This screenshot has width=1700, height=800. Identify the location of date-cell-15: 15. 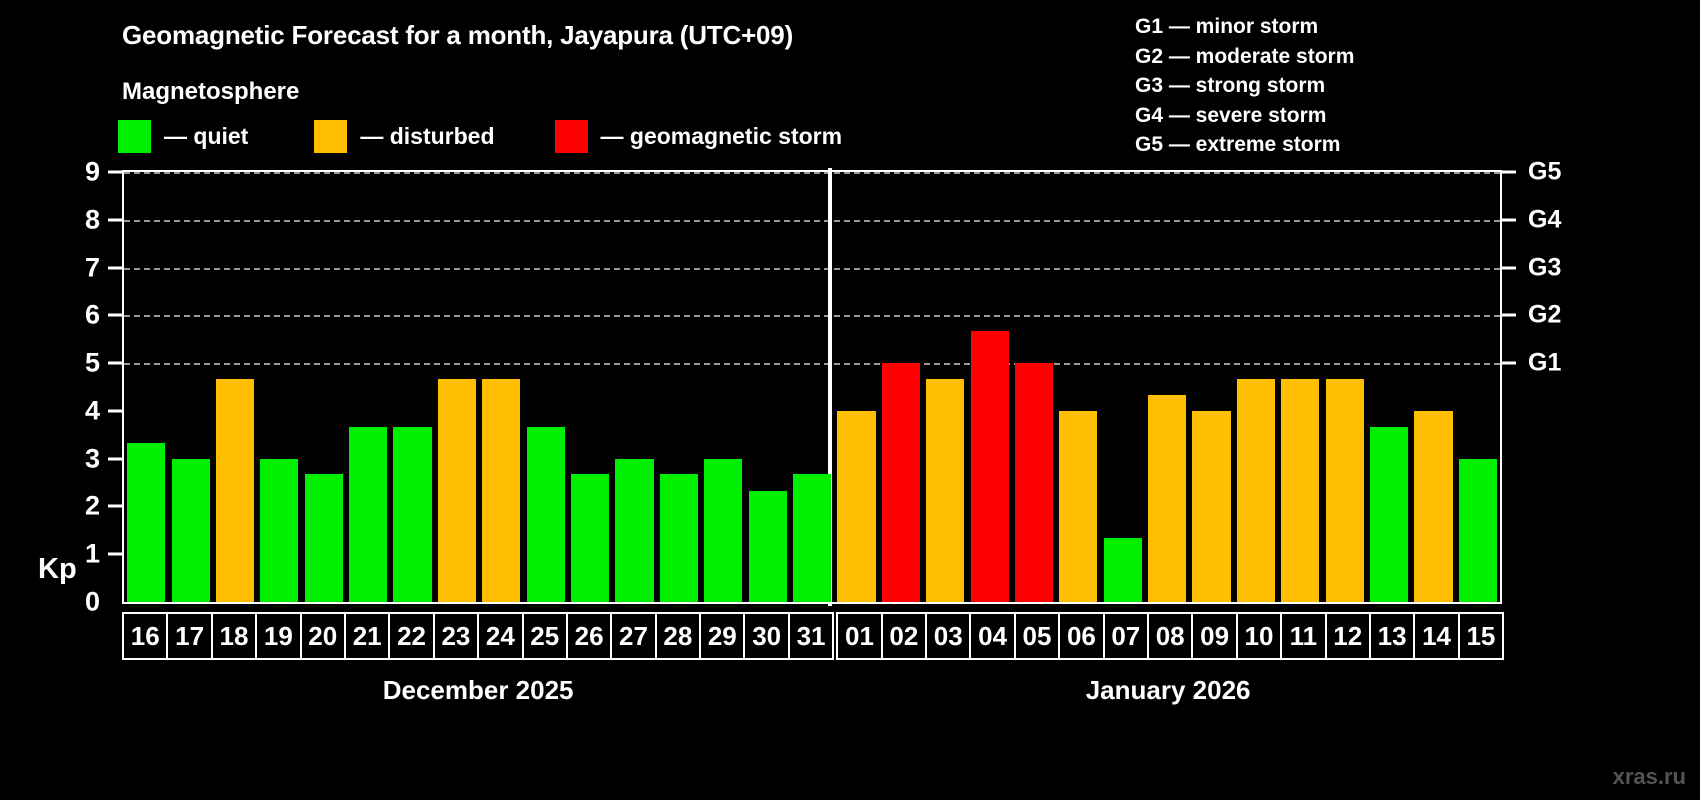
(1481, 636).